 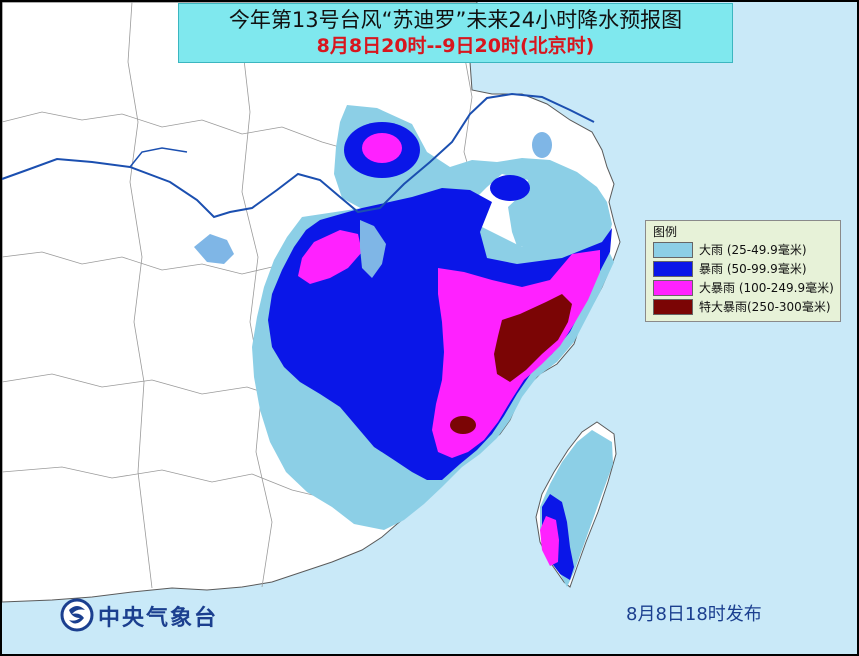 What do you see at coordinates (77, 615) in the screenshot?
I see `cma-emblem-icon` at bounding box center [77, 615].